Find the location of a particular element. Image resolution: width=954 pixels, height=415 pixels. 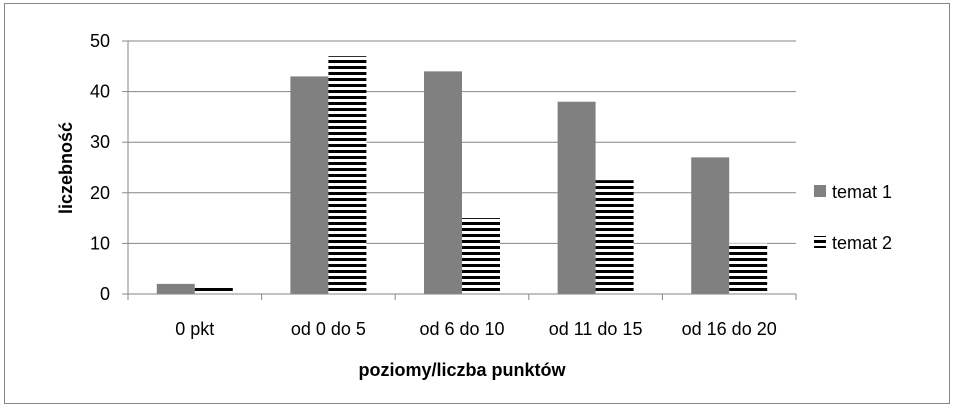

y-tick-label: 40 is located at coordinates (100, 92).